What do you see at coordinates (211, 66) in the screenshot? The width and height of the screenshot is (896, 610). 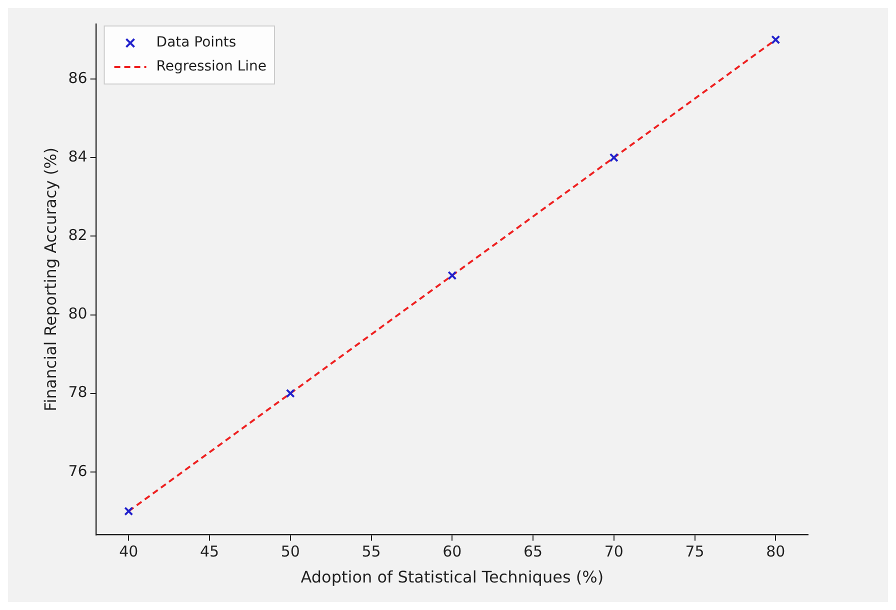 I see `legend-label: Regression Line` at bounding box center [211, 66].